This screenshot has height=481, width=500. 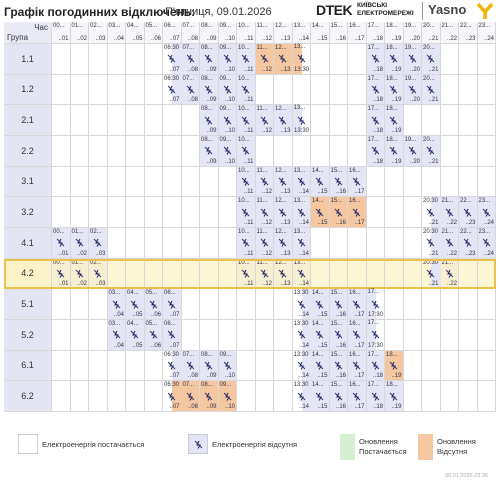 I want to click on hour-cell: 09... ..10, so click(x=227, y=120).